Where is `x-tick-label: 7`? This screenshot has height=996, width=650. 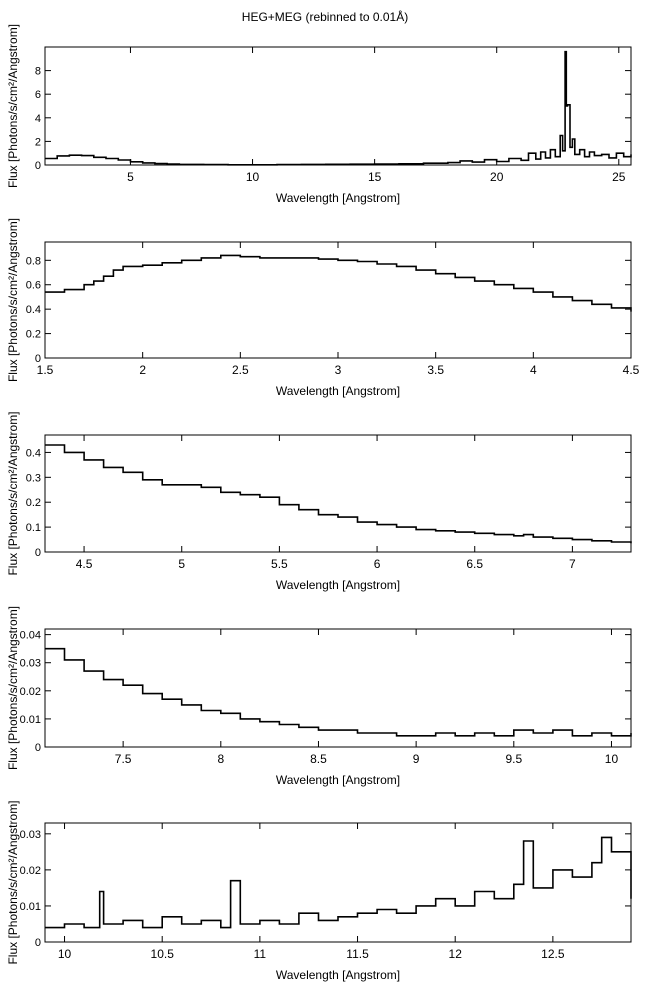
x-tick-label: 7 is located at coordinates (572, 564).